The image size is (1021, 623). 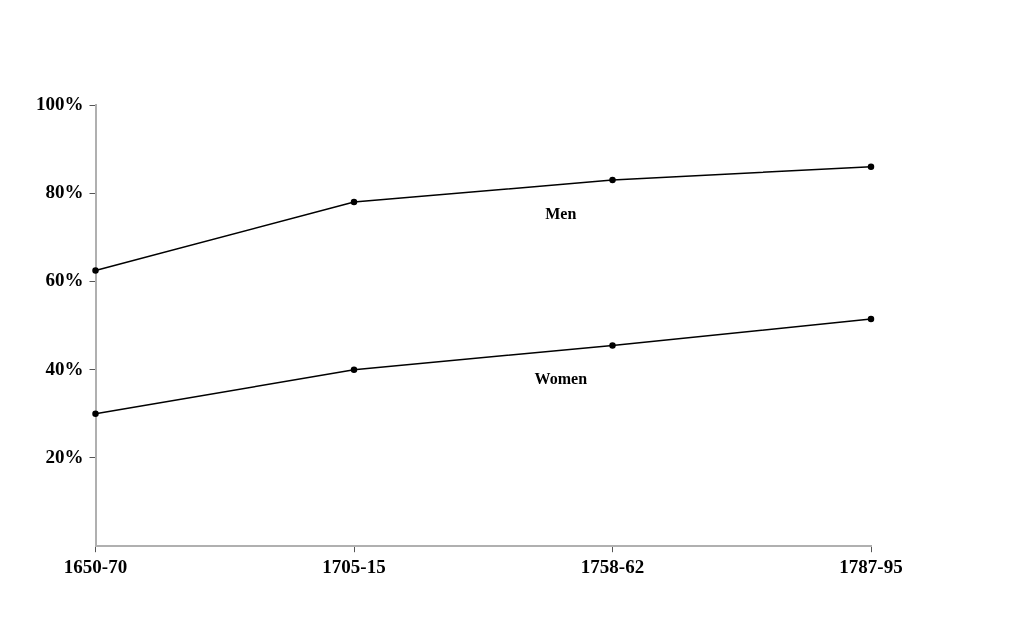 What do you see at coordinates (60, 103) in the screenshot?
I see `y-tick-label: 100%` at bounding box center [60, 103].